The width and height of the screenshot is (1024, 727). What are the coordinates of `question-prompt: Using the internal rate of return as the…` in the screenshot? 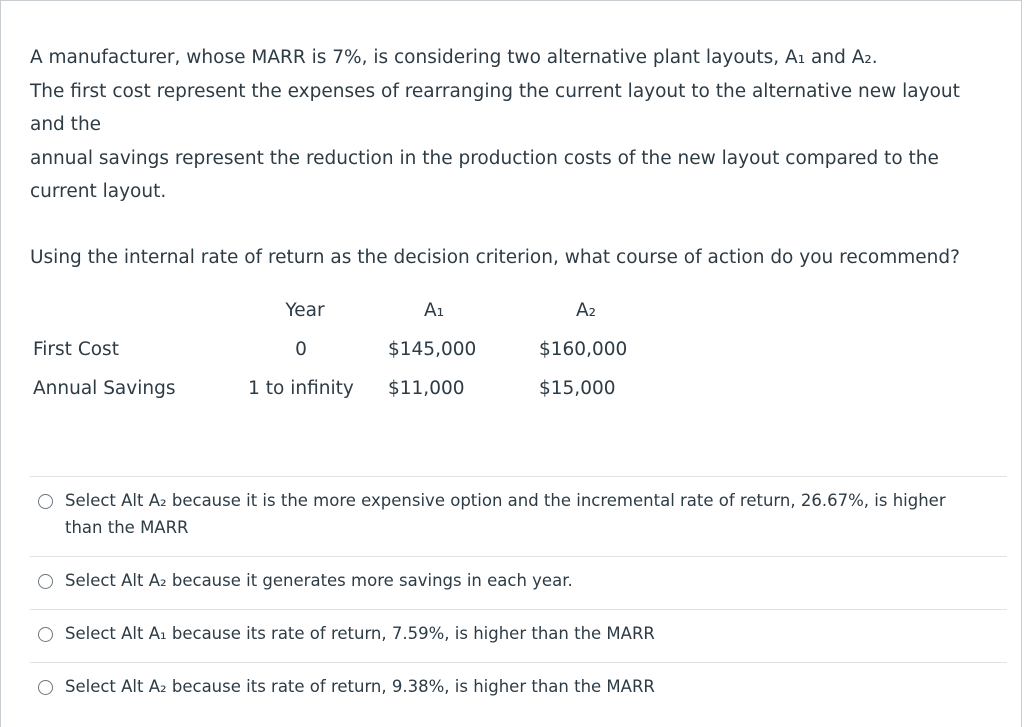 It's located at (495, 257).